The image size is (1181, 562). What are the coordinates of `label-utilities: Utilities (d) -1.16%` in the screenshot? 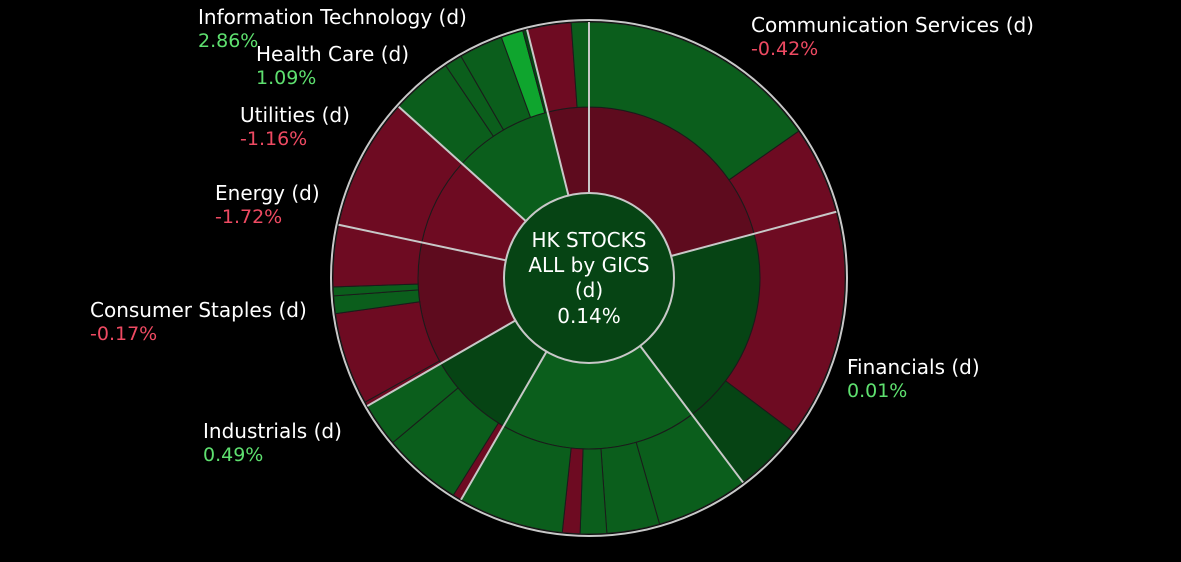 It's located at (295, 127).